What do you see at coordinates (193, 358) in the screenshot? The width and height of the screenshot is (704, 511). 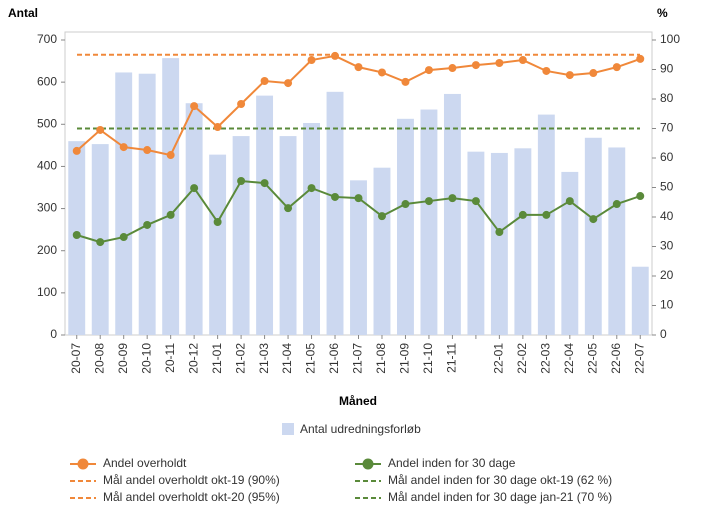 I see `x-tick-label: 20-12` at bounding box center [193, 358].